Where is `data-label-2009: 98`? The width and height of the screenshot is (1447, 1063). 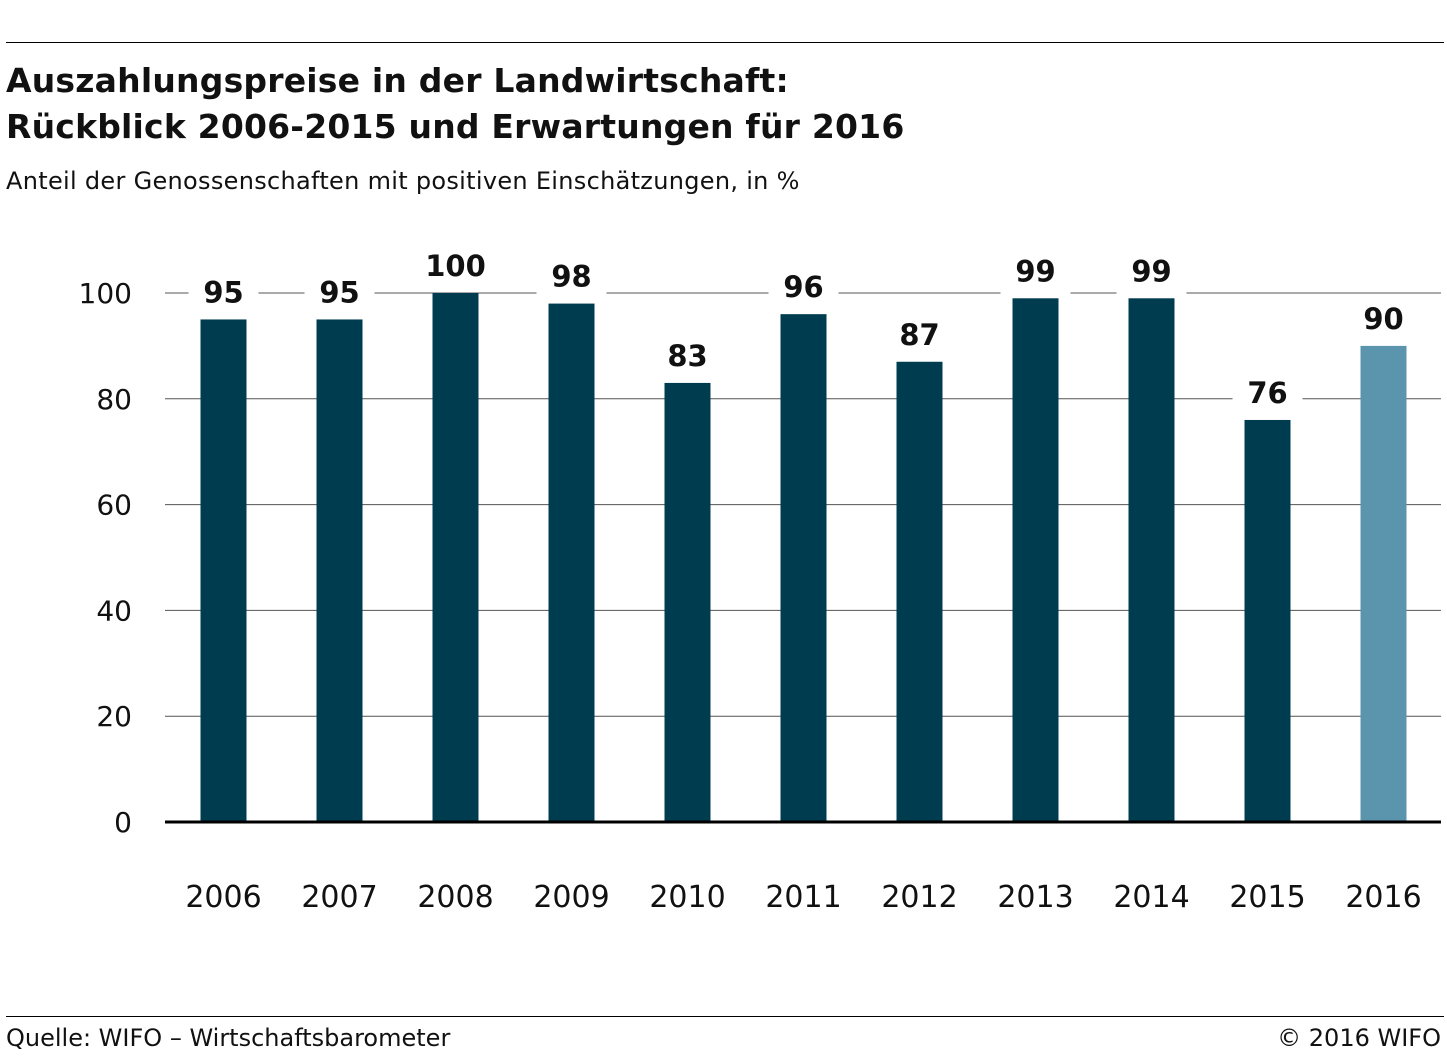 data-label-2009: 98 is located at coordinates (571, 277).